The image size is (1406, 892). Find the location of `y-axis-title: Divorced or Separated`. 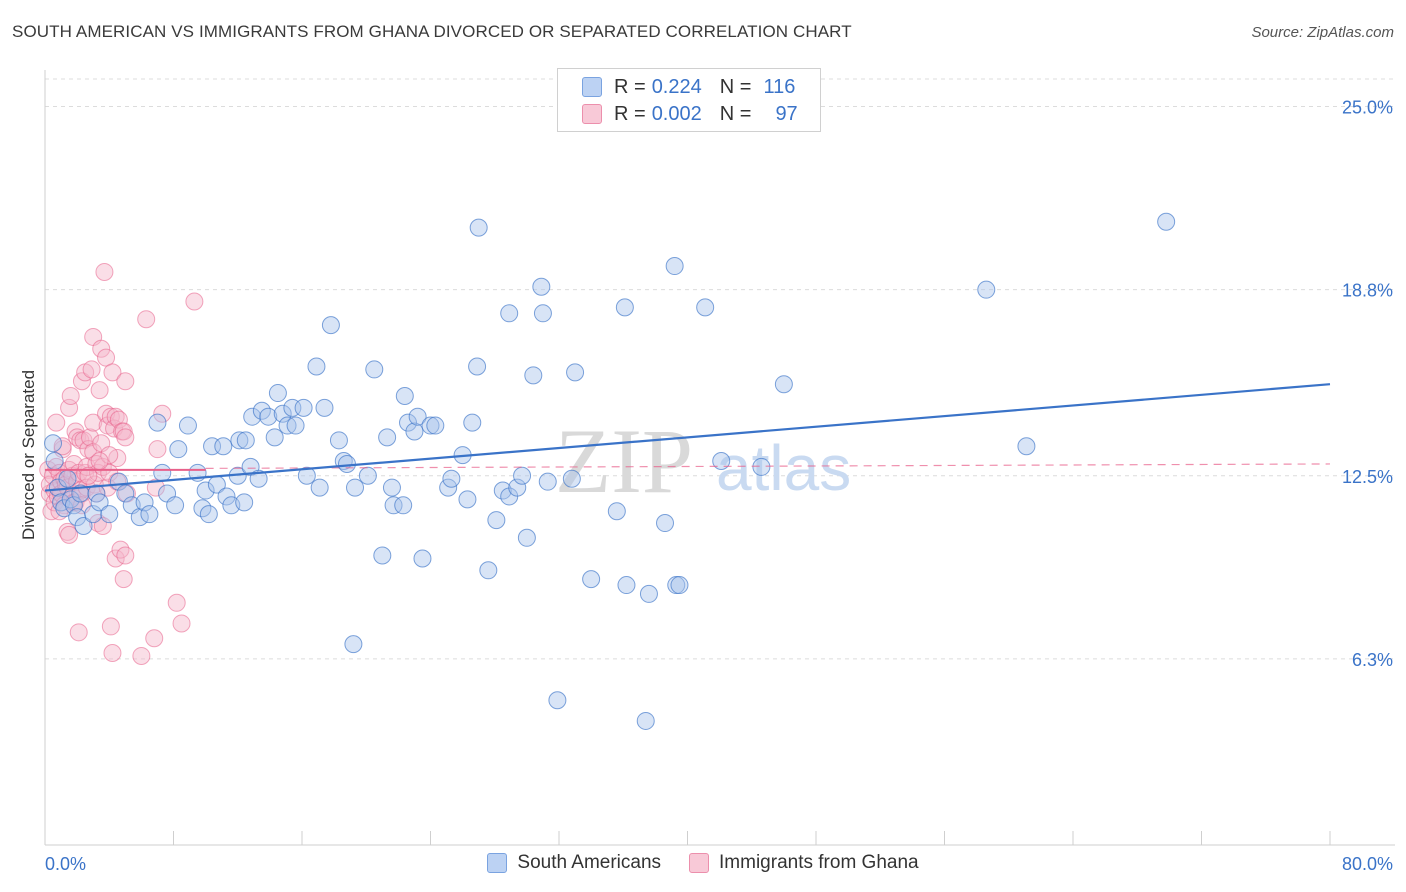

y-axis-title: Divorced or Separated is located at coordinates (28, 455).